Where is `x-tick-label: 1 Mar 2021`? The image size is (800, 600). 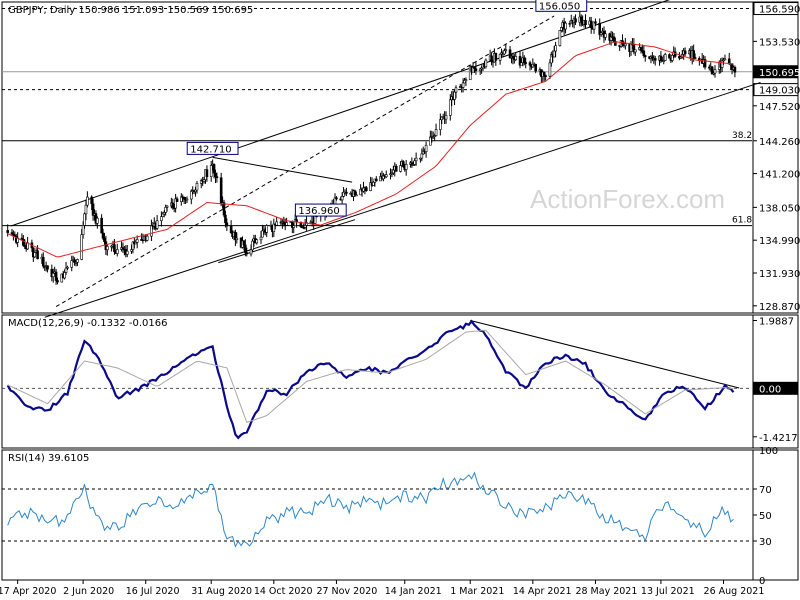 x-tick-label: 1 Mar 2021 is located at coordinates (477, 591).